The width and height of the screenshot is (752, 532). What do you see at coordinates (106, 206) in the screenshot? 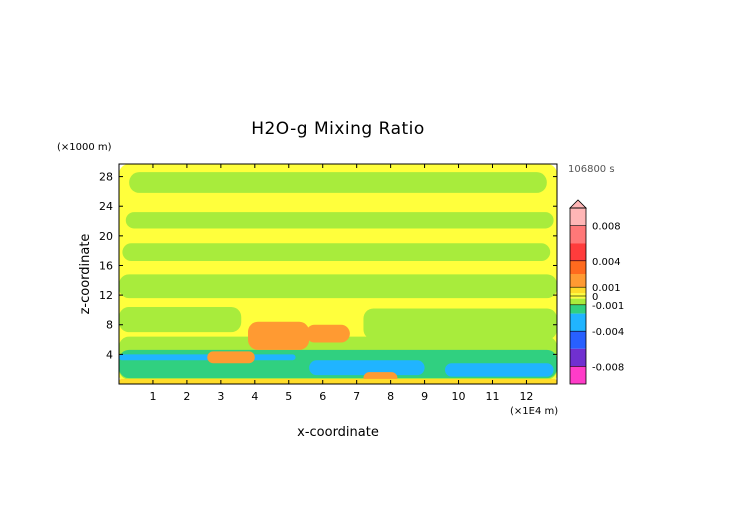
I see `y-tick-label: 24` at bounding box center [106, 206].